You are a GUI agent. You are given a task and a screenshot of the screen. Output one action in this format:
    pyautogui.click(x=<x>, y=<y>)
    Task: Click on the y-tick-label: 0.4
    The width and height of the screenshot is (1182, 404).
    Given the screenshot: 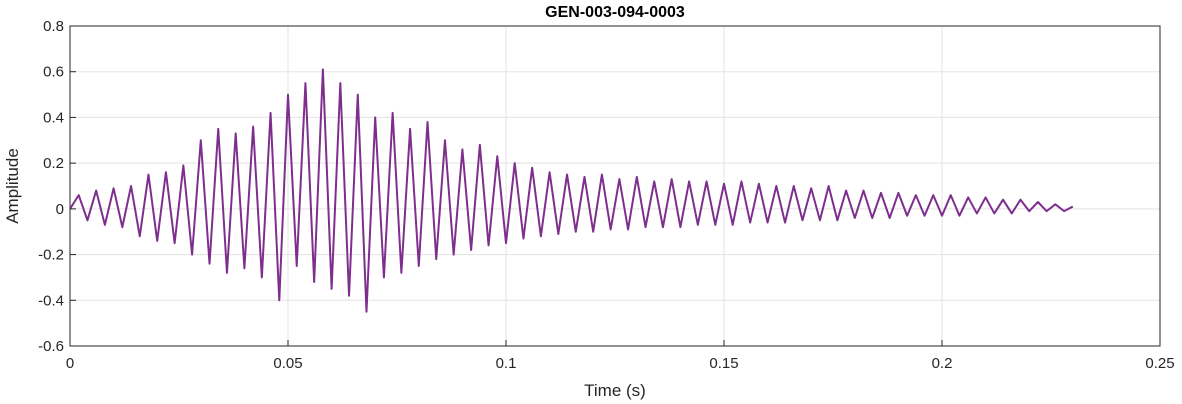 What is the action you would take?
    pyautogui.click(x=53, y=117)
    